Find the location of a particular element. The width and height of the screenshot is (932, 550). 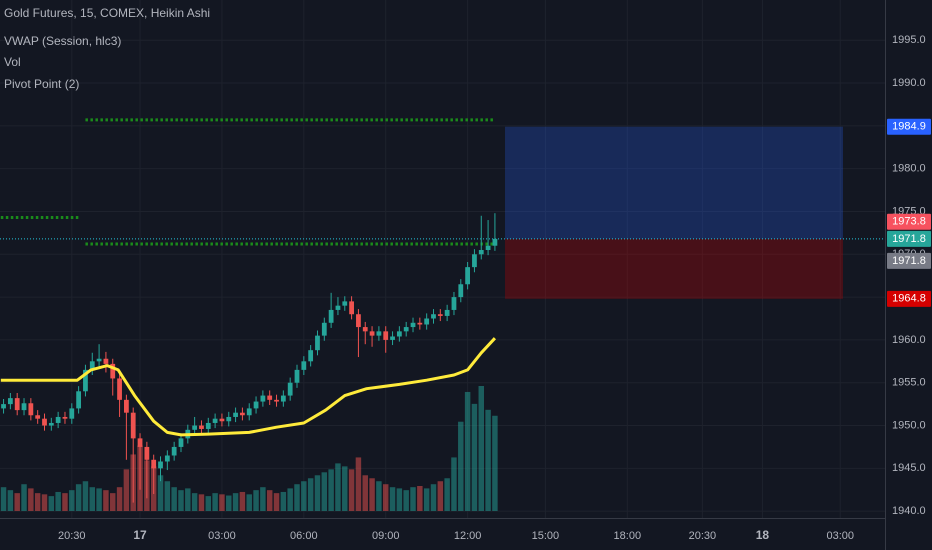

stop-zone is located at coordinates (674, 268).